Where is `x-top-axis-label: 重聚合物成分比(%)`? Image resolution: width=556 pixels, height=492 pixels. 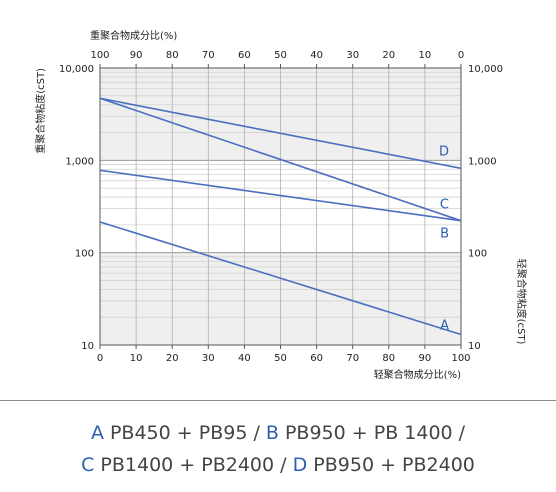
x-top-axis-label: 重聚合物成分比(%) is located at coordinates (133, 35).